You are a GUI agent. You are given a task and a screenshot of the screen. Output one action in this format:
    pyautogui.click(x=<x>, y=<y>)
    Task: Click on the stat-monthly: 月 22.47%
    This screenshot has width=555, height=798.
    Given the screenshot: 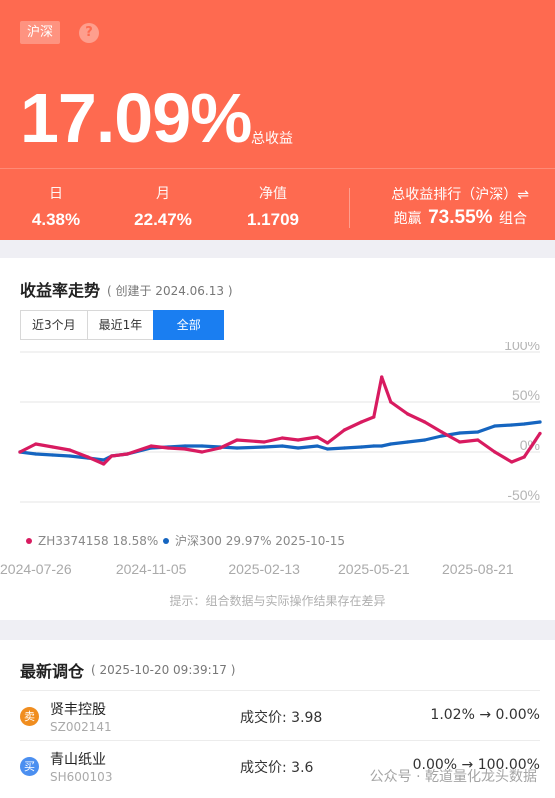 What is the action you would take?
    pyautogui.click(x=163, y=208)
    